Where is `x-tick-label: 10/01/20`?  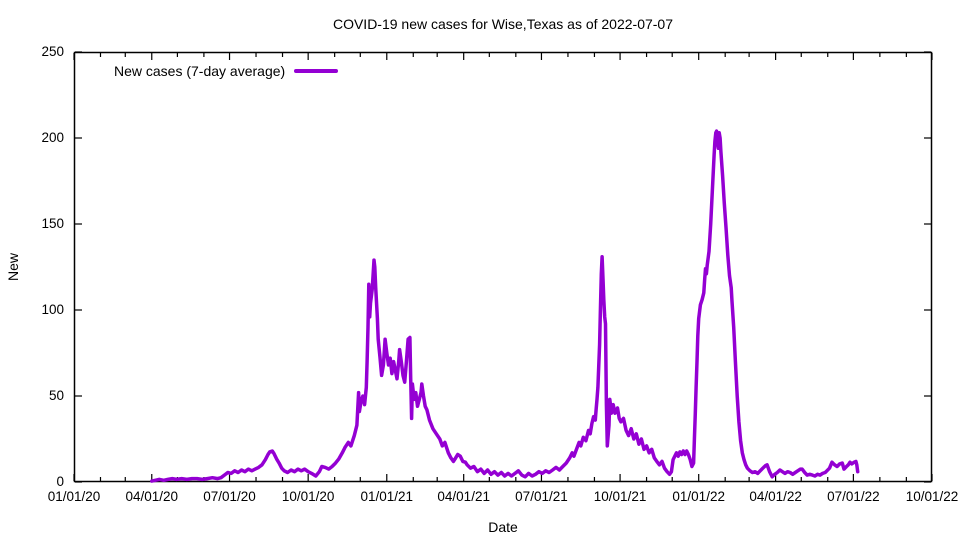 x-tick-label: 10/01/20 is located at coordinates (308, 496).